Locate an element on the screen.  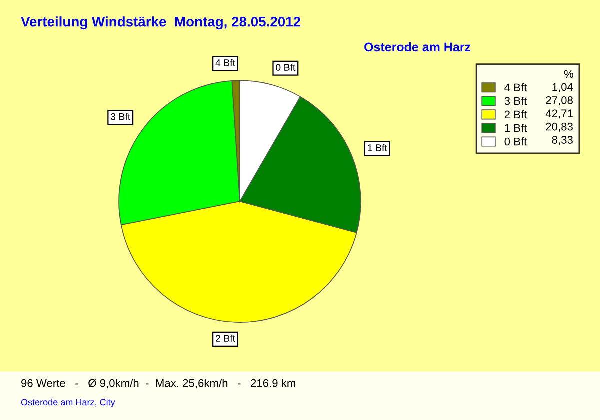
slice-label: 3 Bft is located at coordinates (120, 116).